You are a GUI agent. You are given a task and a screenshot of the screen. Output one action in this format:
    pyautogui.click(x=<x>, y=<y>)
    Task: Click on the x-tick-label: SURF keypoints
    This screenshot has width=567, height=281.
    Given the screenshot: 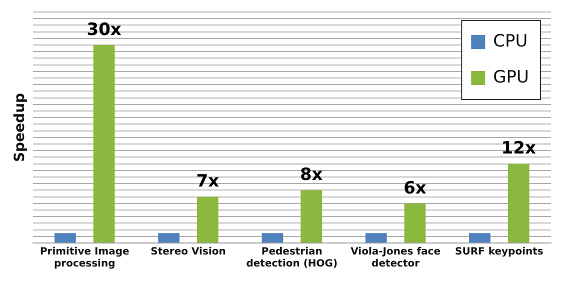 What is the action you would take?
    pyautogui.click(x=499, y=252)
    